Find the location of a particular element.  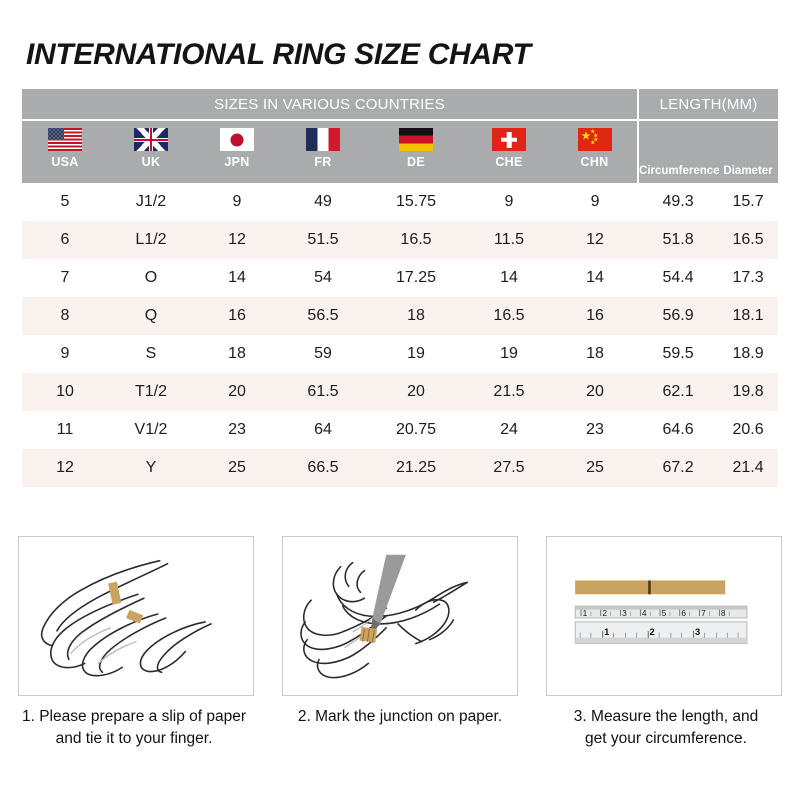

column-header-circumference: Circumference is located at coordinates (679, 151).